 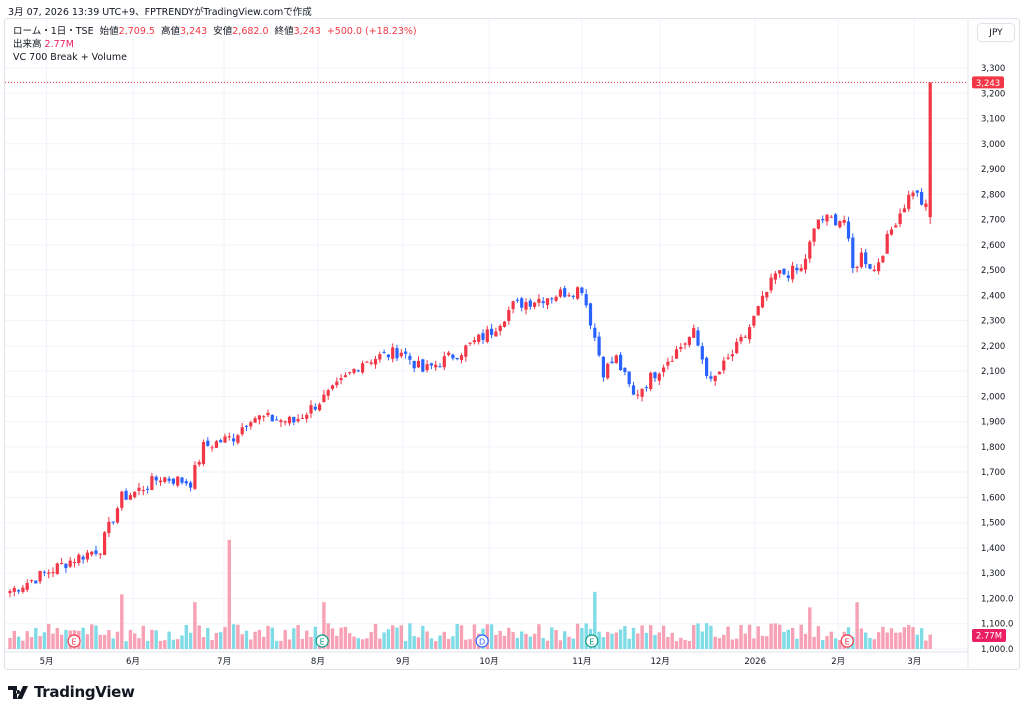 What do you see at coordinates (993, 195) in the screenshot?
I see `y-tick-label: 2,800` at bounding box center [993, 195].